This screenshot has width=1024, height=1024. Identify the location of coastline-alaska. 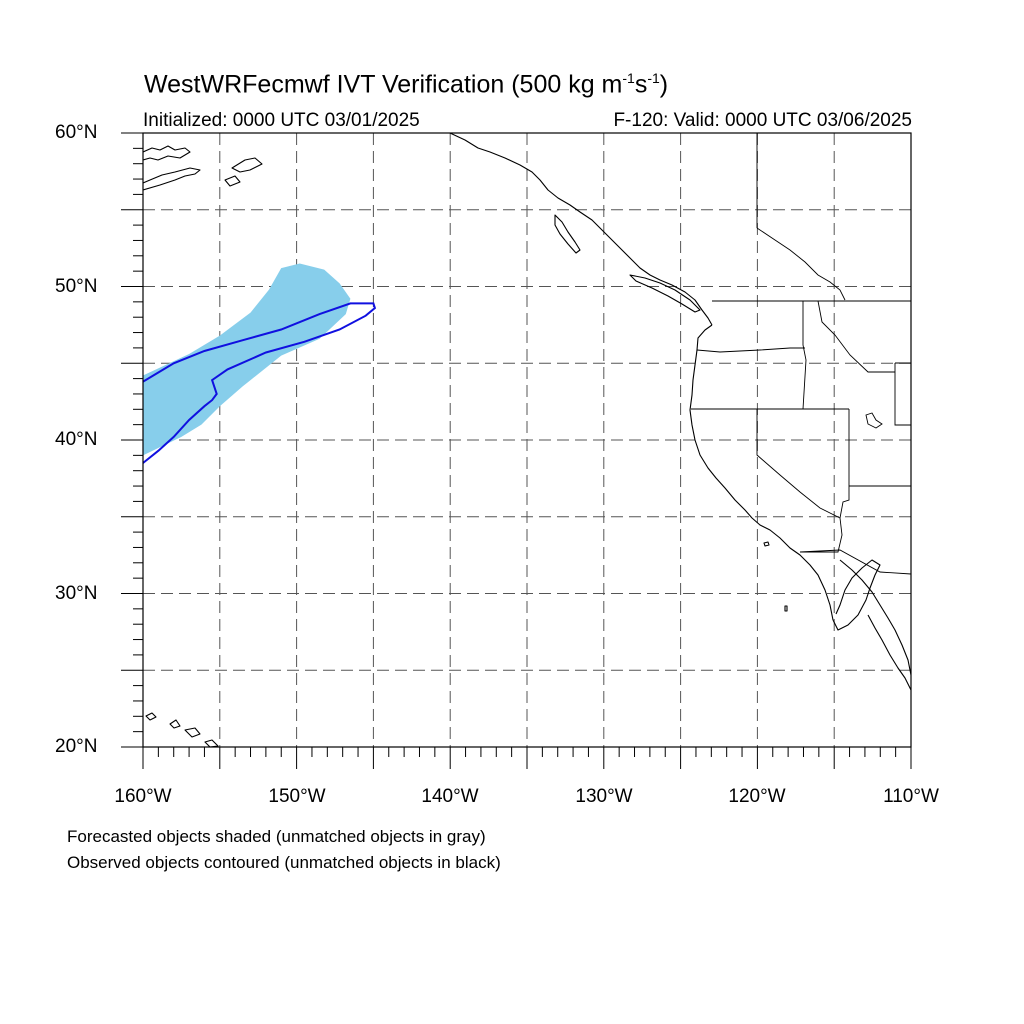
(172, 179).